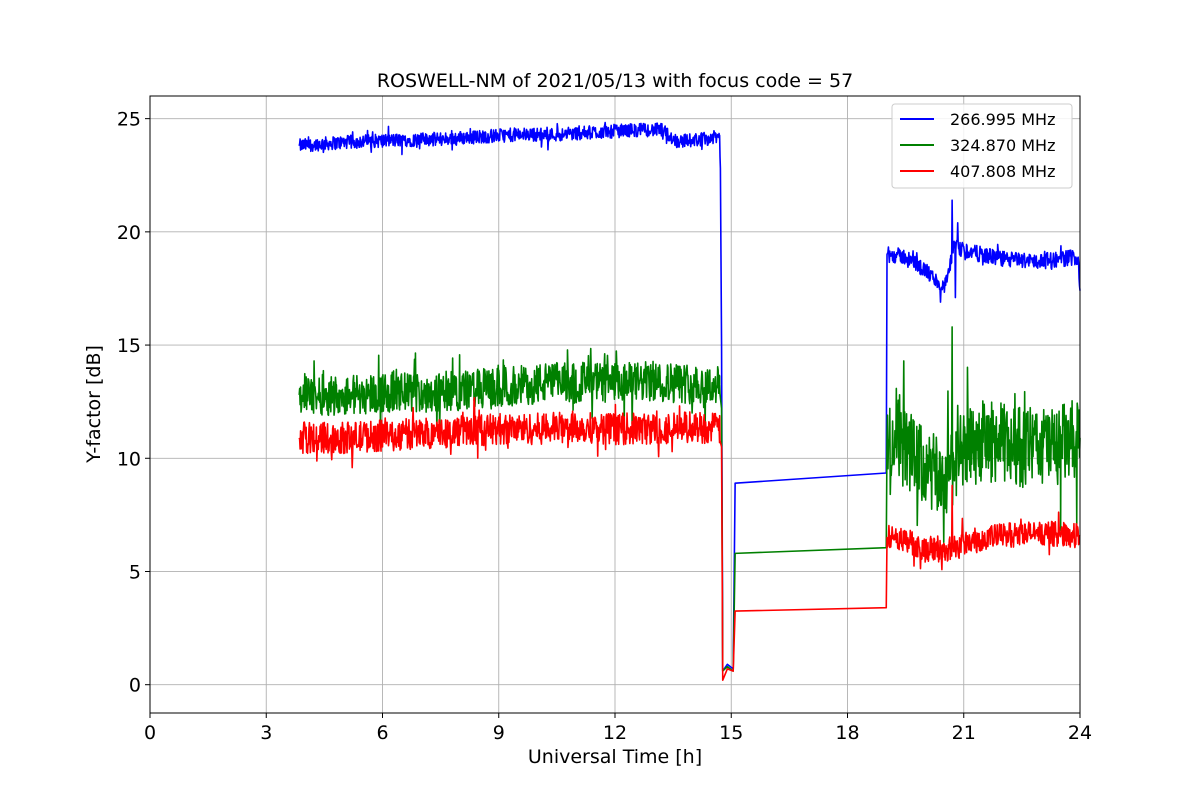 The image size is (1200, 800). I want to click on legend: 266.995 MHz 324.870 MHz 407.808 MHz, so click(982, 146).